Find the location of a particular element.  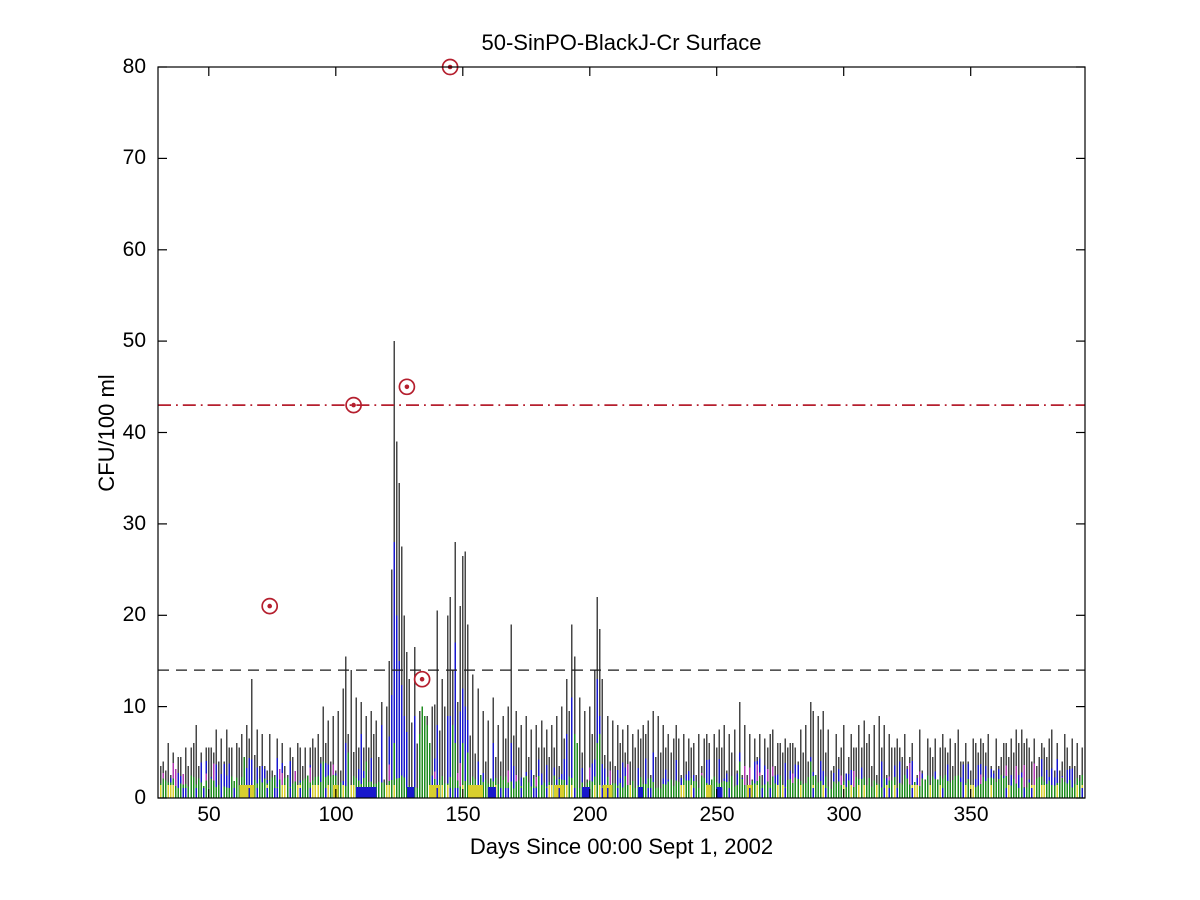

x-tick-label: 300 is located at coordinates (844, 814).